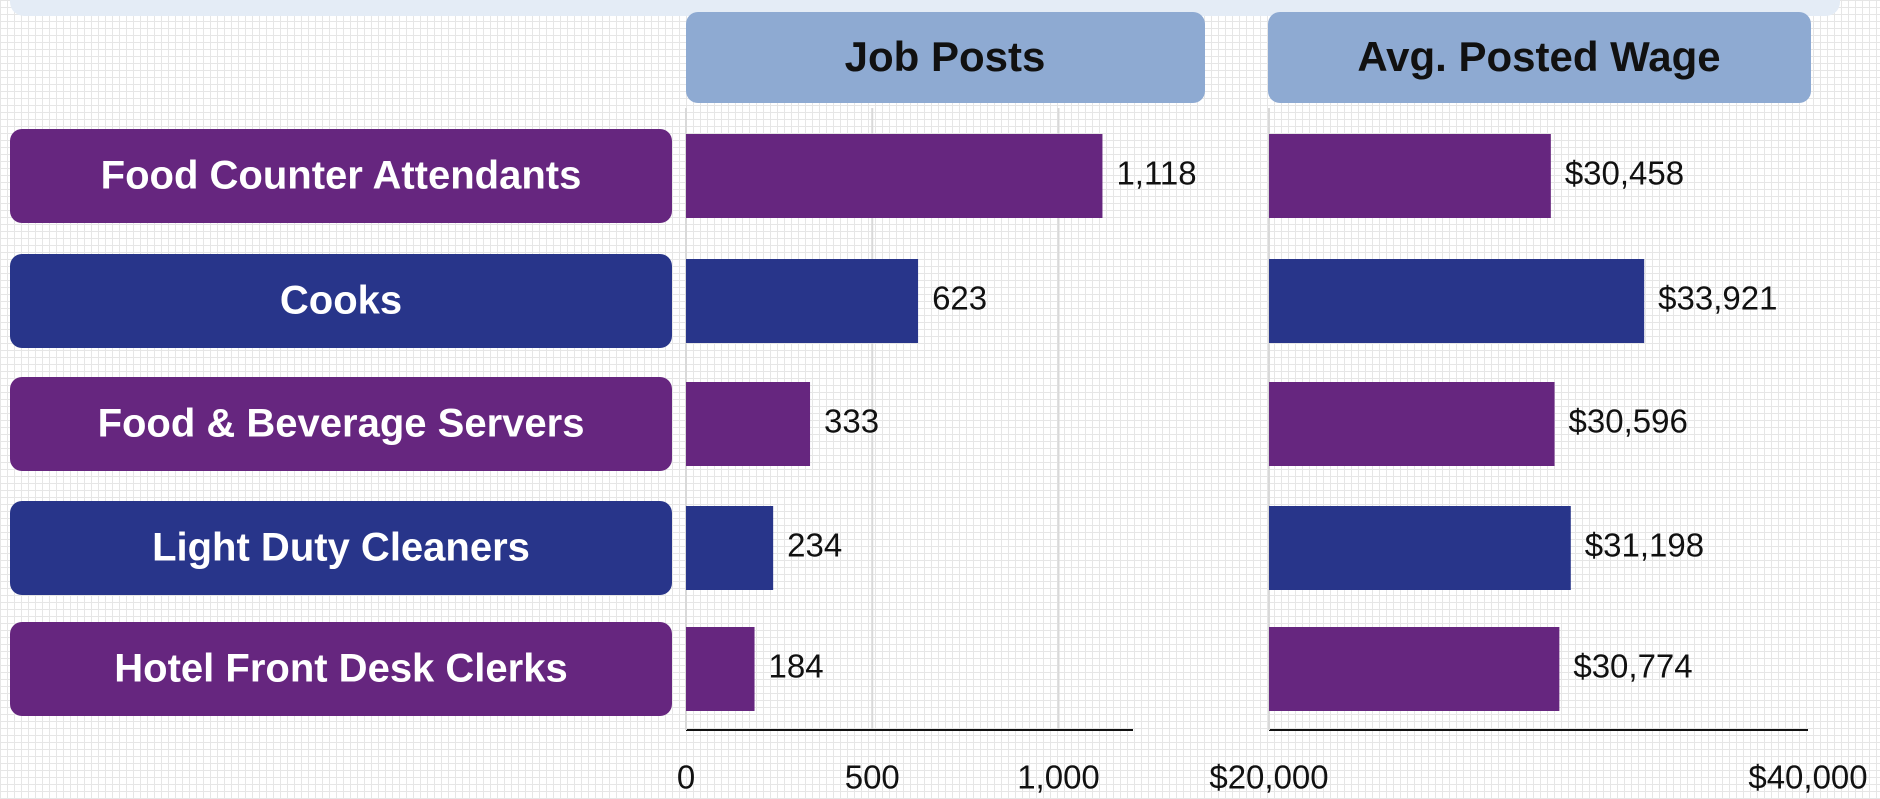 This screenshot has height=799, width=1880. Describe the element at coordinates (959, 298) in the screenshot. I see `value-label: 623` at that location.